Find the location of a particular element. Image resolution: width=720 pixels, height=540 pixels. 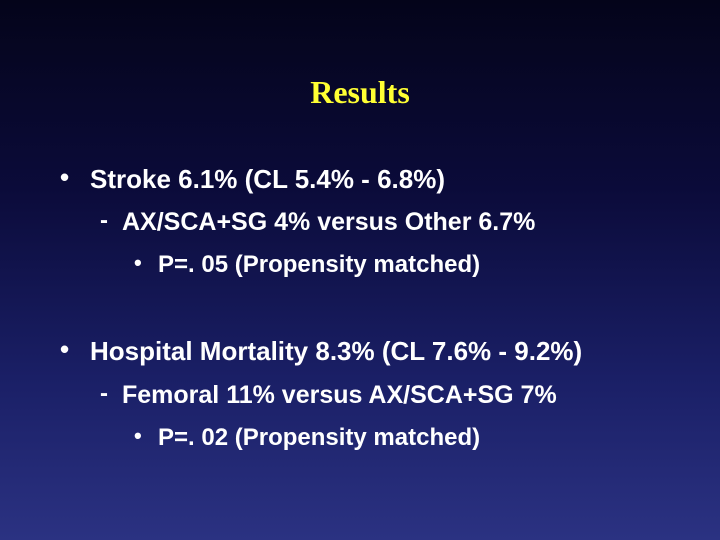

sub-bullet-stroke-comparison: AX/SCA+SG 4% versus Other 6.7% is located at coordinates (329, 222).